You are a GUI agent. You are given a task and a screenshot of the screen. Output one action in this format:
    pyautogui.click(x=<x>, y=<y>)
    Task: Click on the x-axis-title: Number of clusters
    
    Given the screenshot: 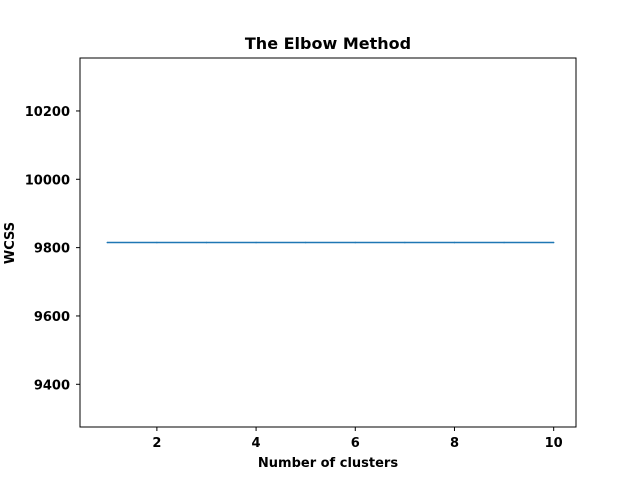 What is the action you would take?
    pyautogui.click(x=328, y=463)
    